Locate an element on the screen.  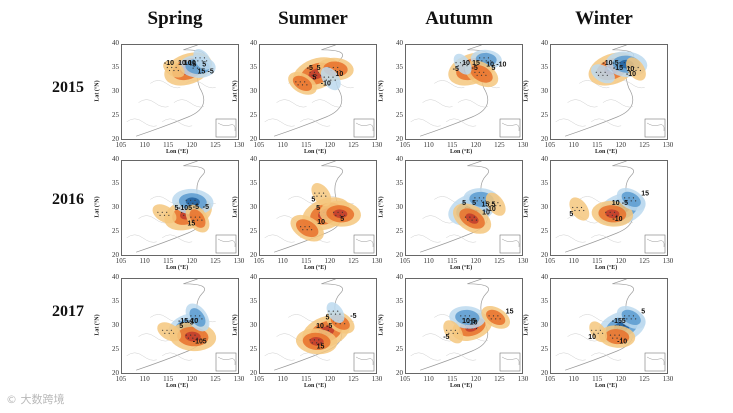
map-svg: 10-10 15 -5 5 is located at coordinates (465, 325).